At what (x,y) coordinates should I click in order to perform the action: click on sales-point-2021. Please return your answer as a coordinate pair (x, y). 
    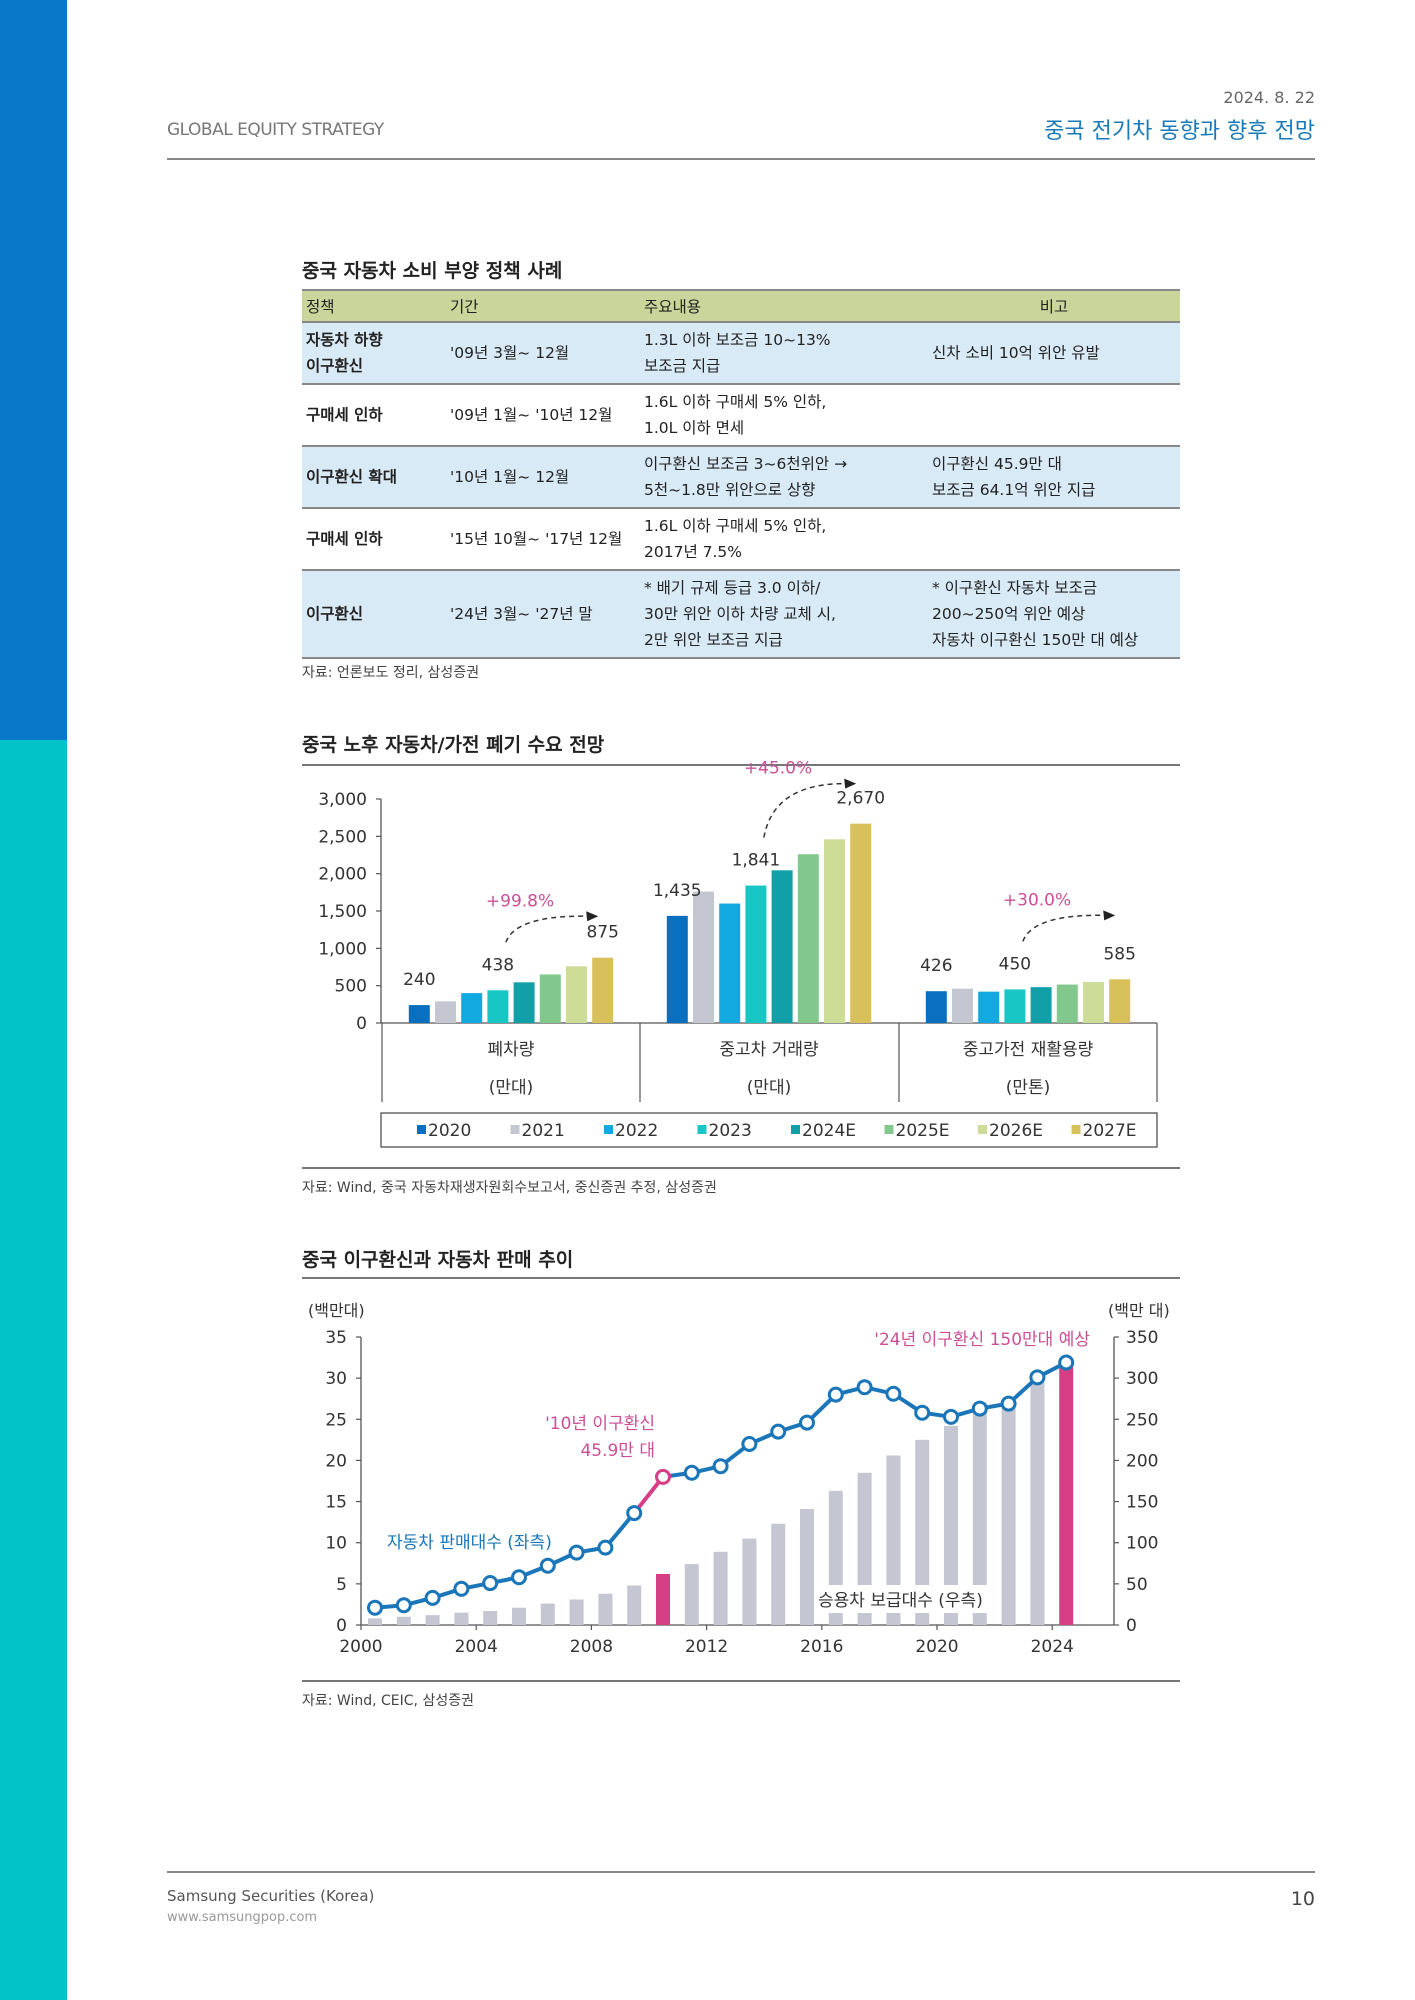
    Looking at the image, I should click on (979, 1408).